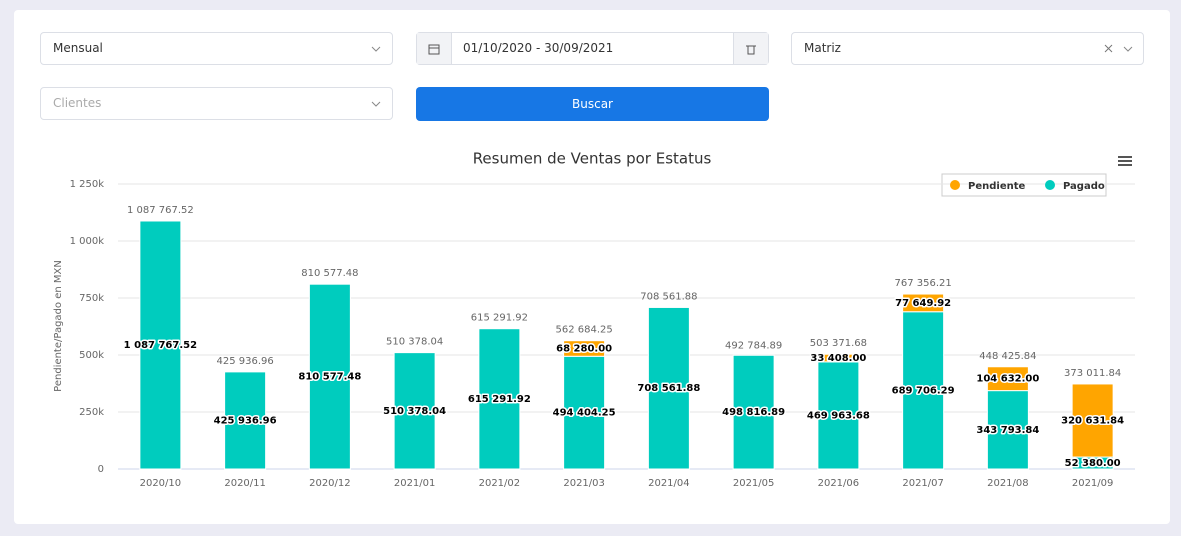 This screenshot has width=1181, height=536. Describe the element at coordinates (967, 48) in the screenshot. I see `branch-select: Matriz` at that location.